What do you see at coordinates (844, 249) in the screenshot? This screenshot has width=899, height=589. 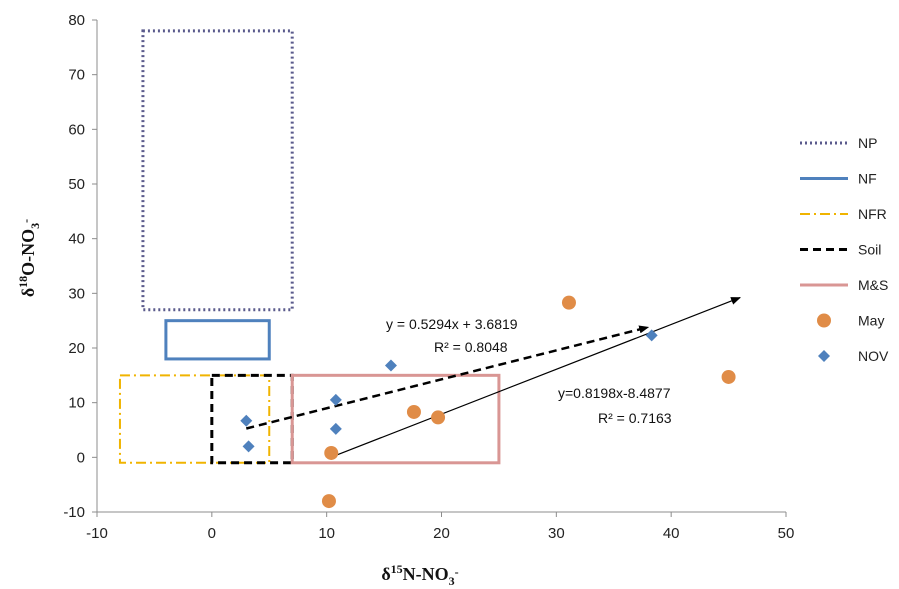 I see `legend: NP NF NFR Soil M&S May NOV` at bounding box center [844, 249].